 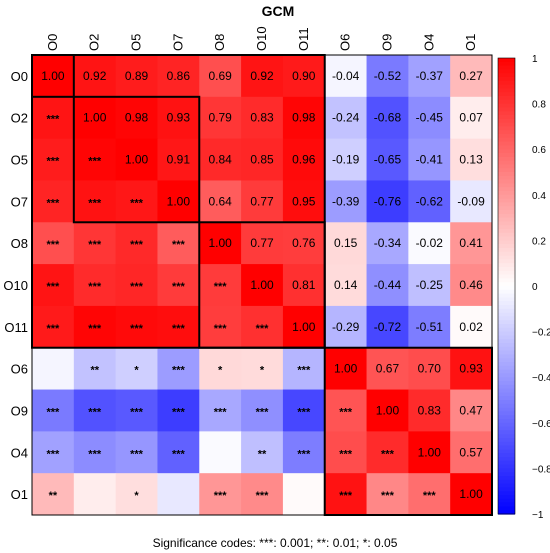 What do you see at coordinates (541, 469) in the screenshot?
I see `colorbar-tick-label: −0.8` at bounding box center [541, 469].